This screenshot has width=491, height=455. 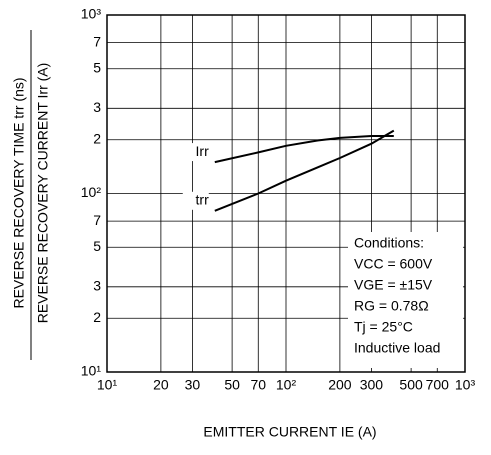 I want to click on x-tick-label: 10², so click(x=286, y=385).